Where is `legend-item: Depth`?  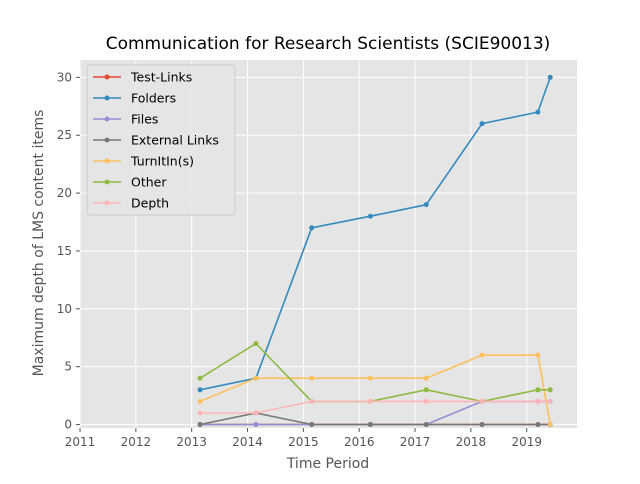
legend-item: Depth is located at coordinates (131, 203).